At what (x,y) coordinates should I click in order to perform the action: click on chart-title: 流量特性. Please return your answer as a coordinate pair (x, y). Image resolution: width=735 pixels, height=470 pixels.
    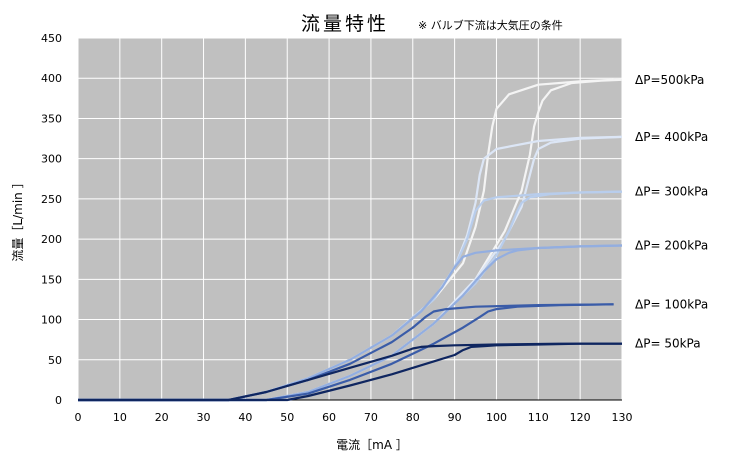
    Looking at the image, I should click on (345, 24).